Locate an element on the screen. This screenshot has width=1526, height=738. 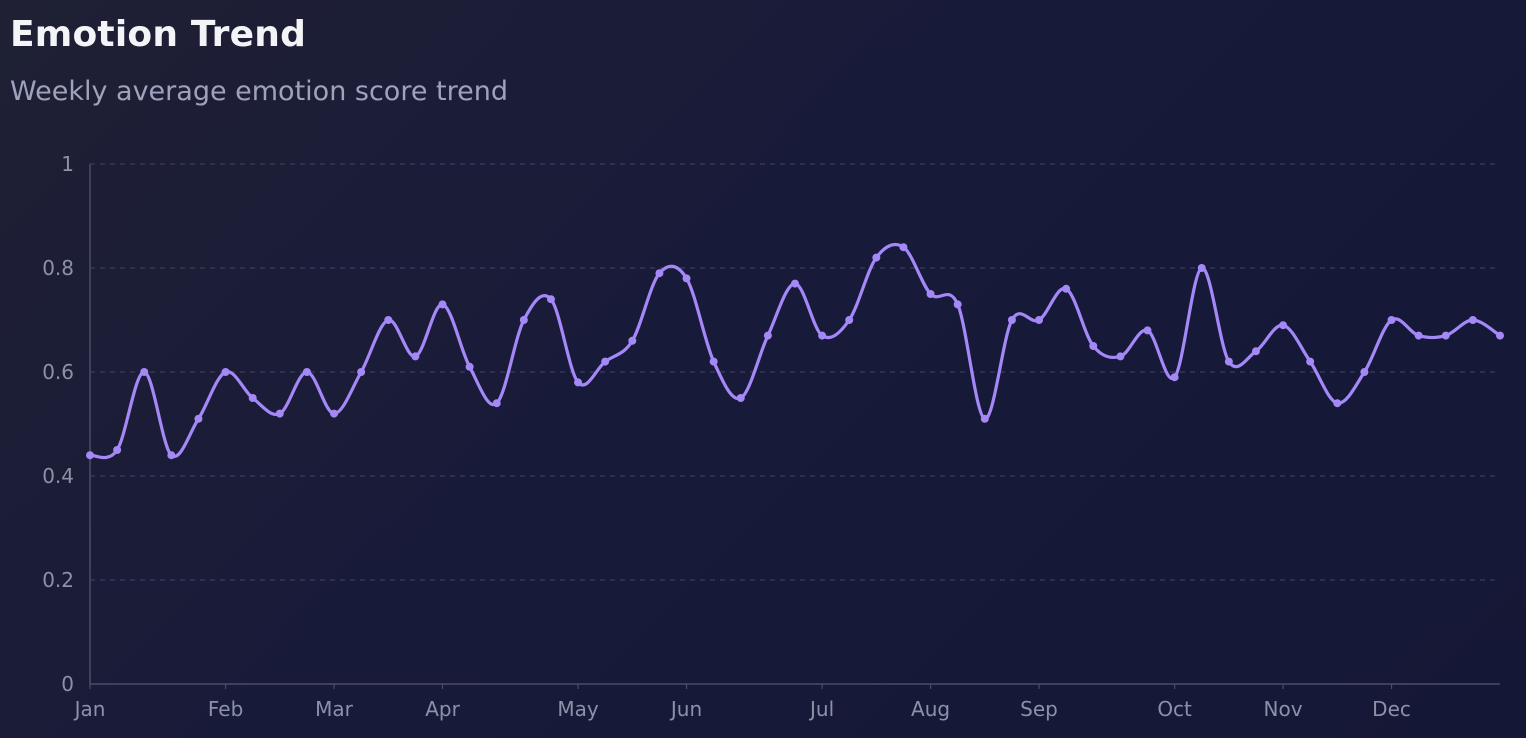
chart-subtitle: Weekly average emotion score trend is located at coordinates (259, 91).